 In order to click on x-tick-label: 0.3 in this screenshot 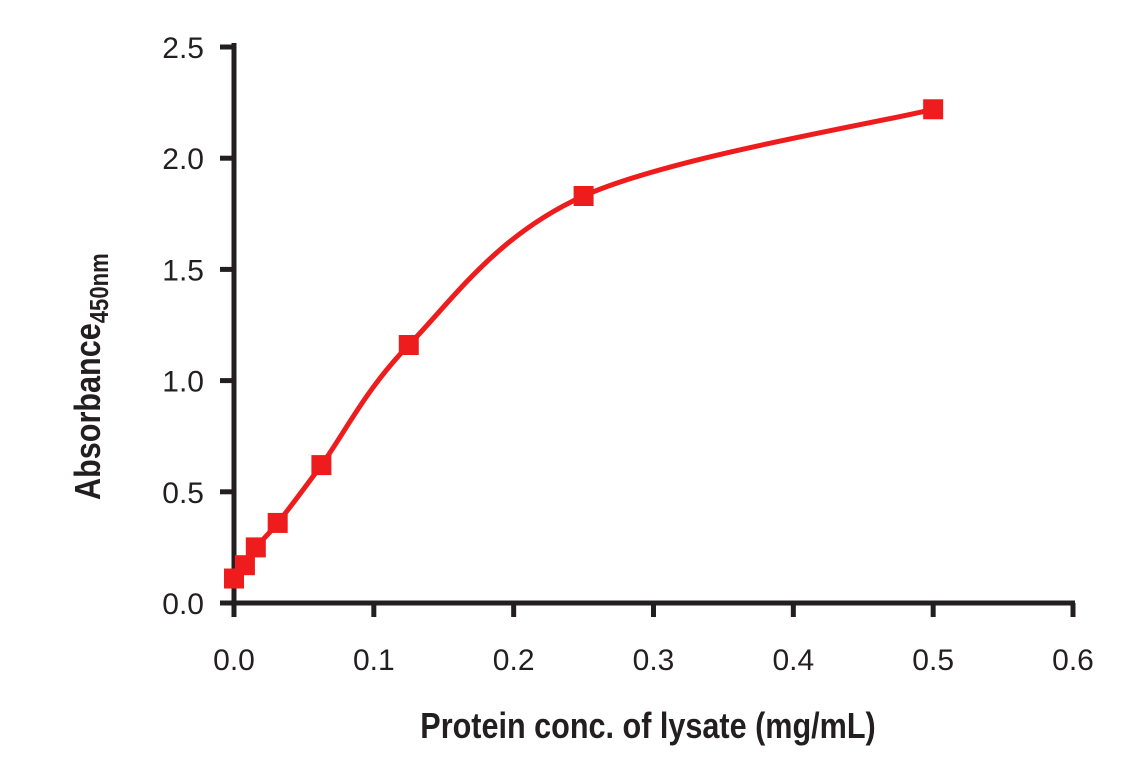, I will do `click(654, 660)`.